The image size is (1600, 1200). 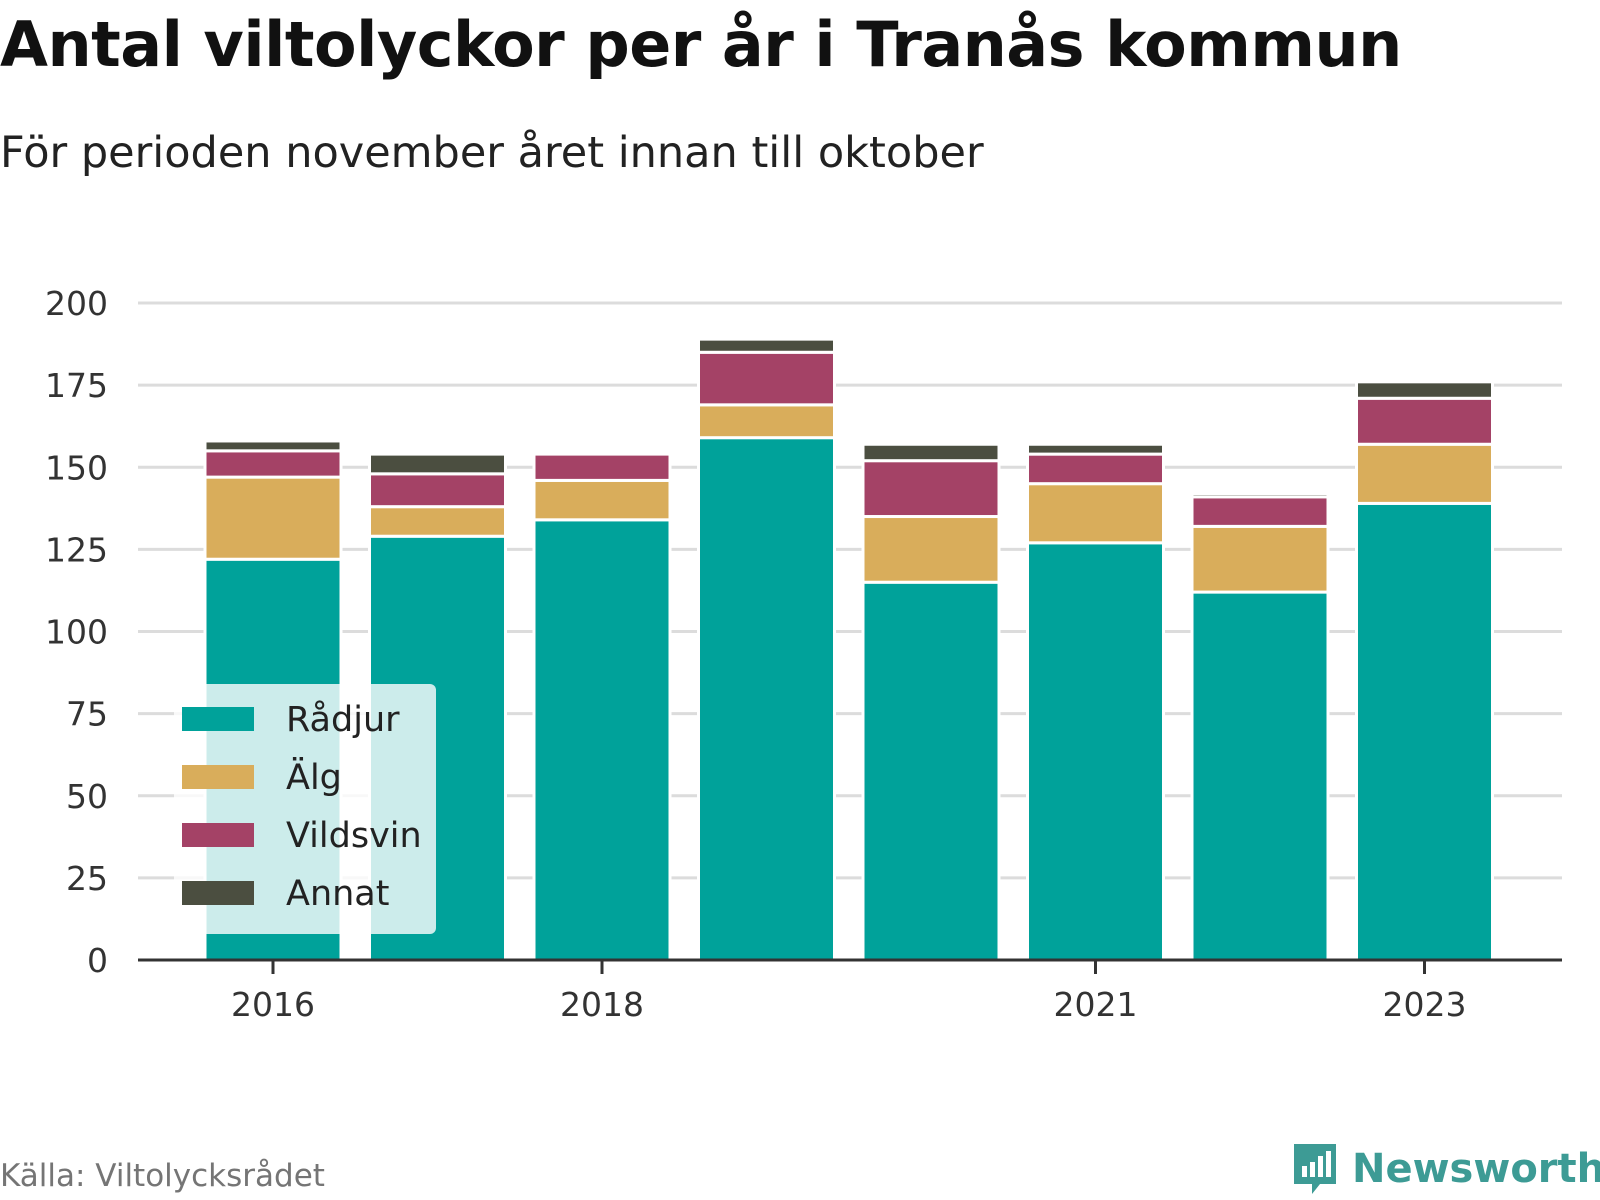 What do you see at coordinates (97, 960) in the screenshot?
I see `y-tick-label: 0` at bounding box center [97, 960].